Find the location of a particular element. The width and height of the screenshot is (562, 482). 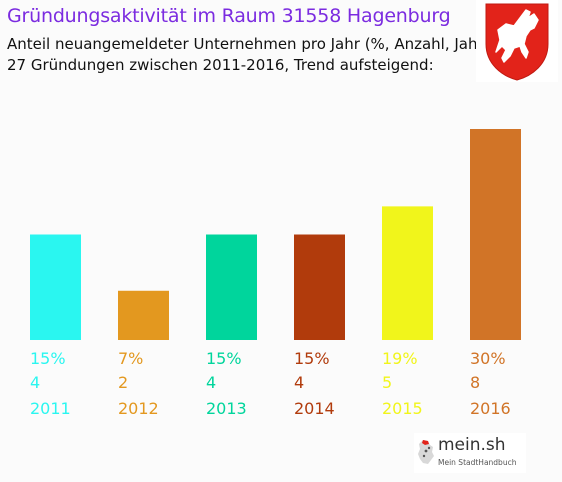

bar-2013 is located at coordinates (231, 287).